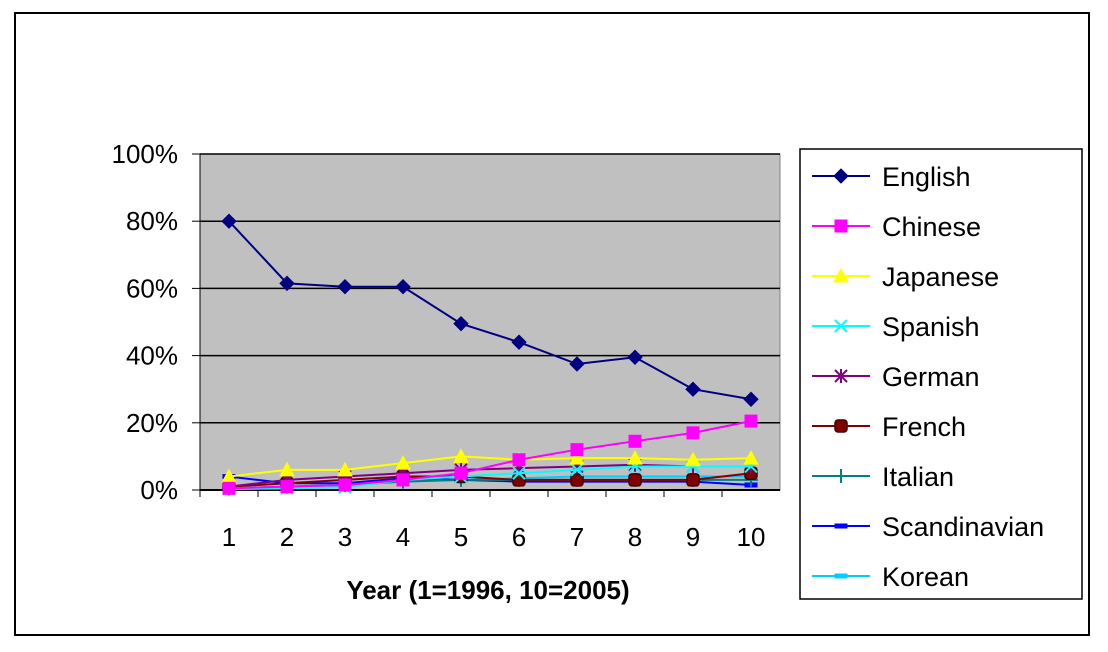 Image resolution: width=1108 pixels, height=652 pixels. Describe the element at coordinates (931, 377) in the screenshot. I see `legend-label-german: German` at that location.